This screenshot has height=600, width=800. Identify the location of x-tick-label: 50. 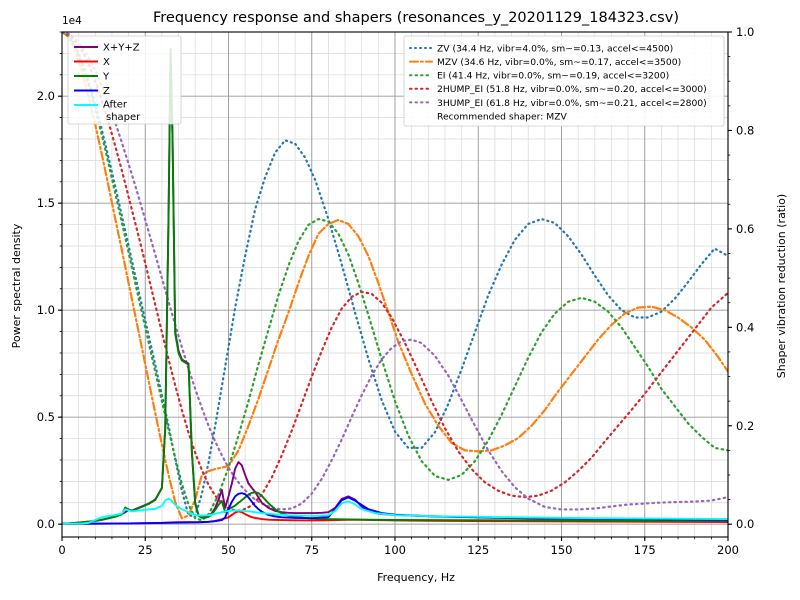
(228, 550).